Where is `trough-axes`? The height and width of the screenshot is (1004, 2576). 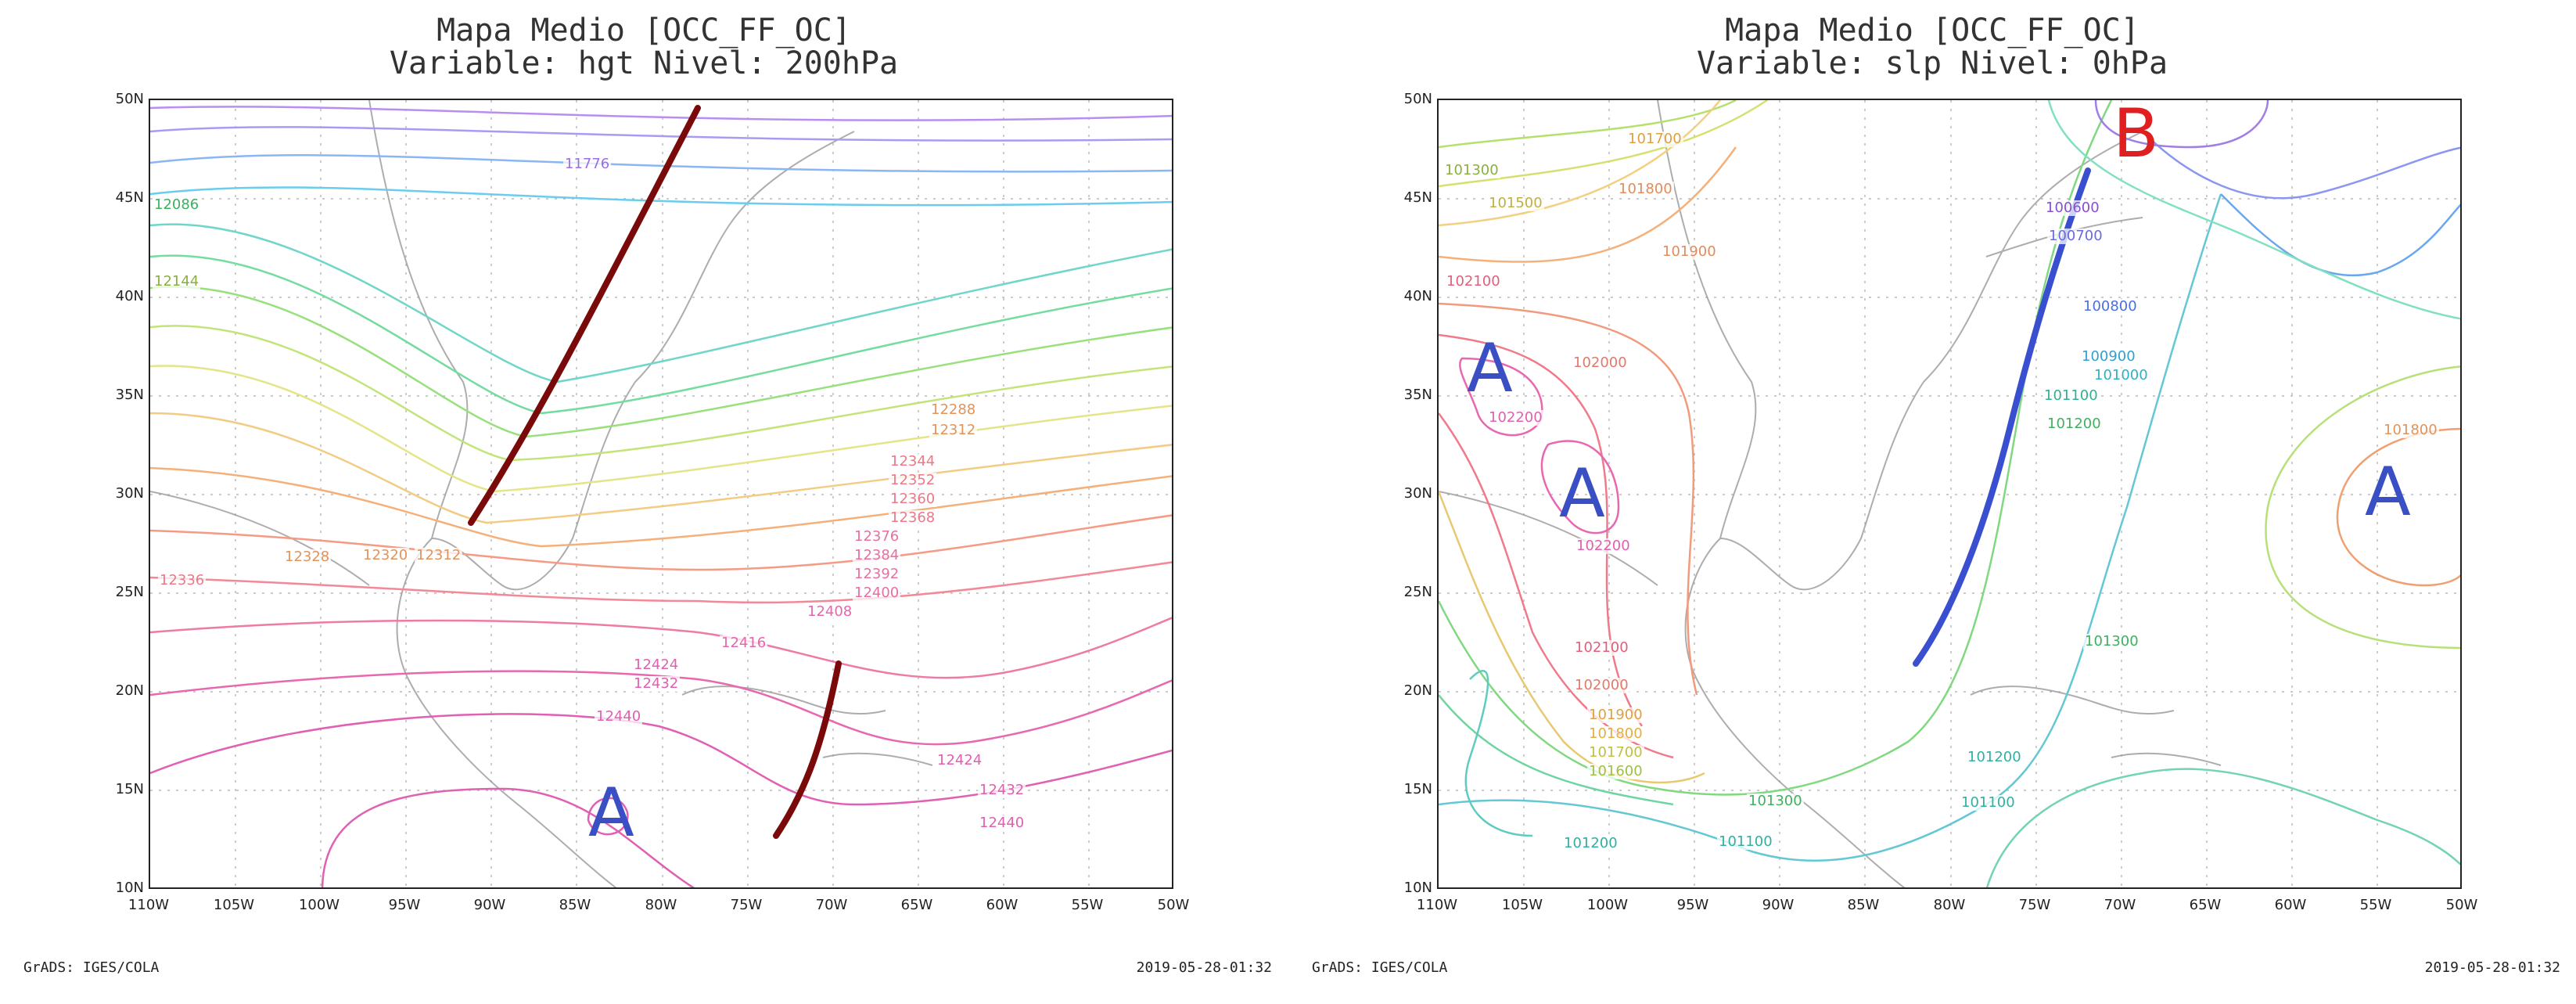
trough-axes is located at coordinates (655, 472).